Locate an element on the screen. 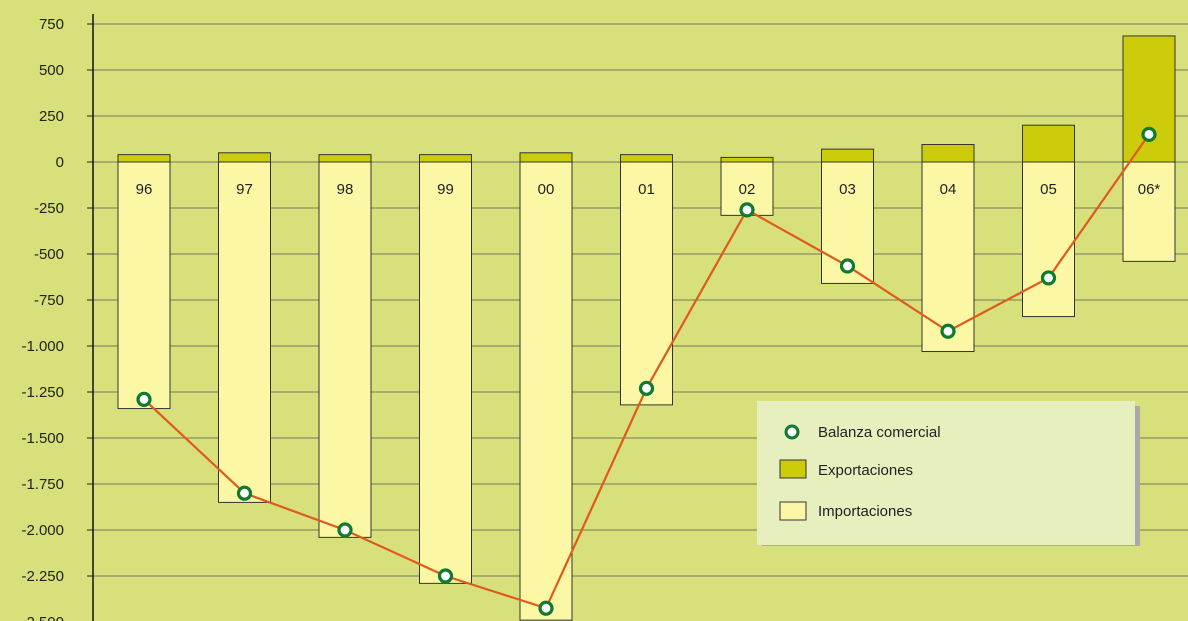  y-tick-label: 750 is located at coordinates (51, 24).